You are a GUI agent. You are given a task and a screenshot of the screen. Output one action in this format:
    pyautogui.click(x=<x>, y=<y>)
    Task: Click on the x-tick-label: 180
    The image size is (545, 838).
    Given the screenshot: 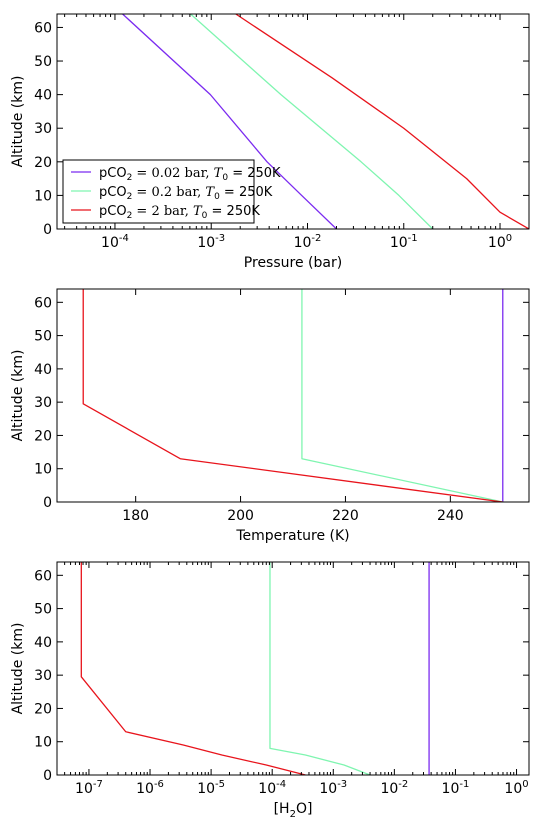 What is the action you would take?
    pyautogui.click(x=135, y=516)
    